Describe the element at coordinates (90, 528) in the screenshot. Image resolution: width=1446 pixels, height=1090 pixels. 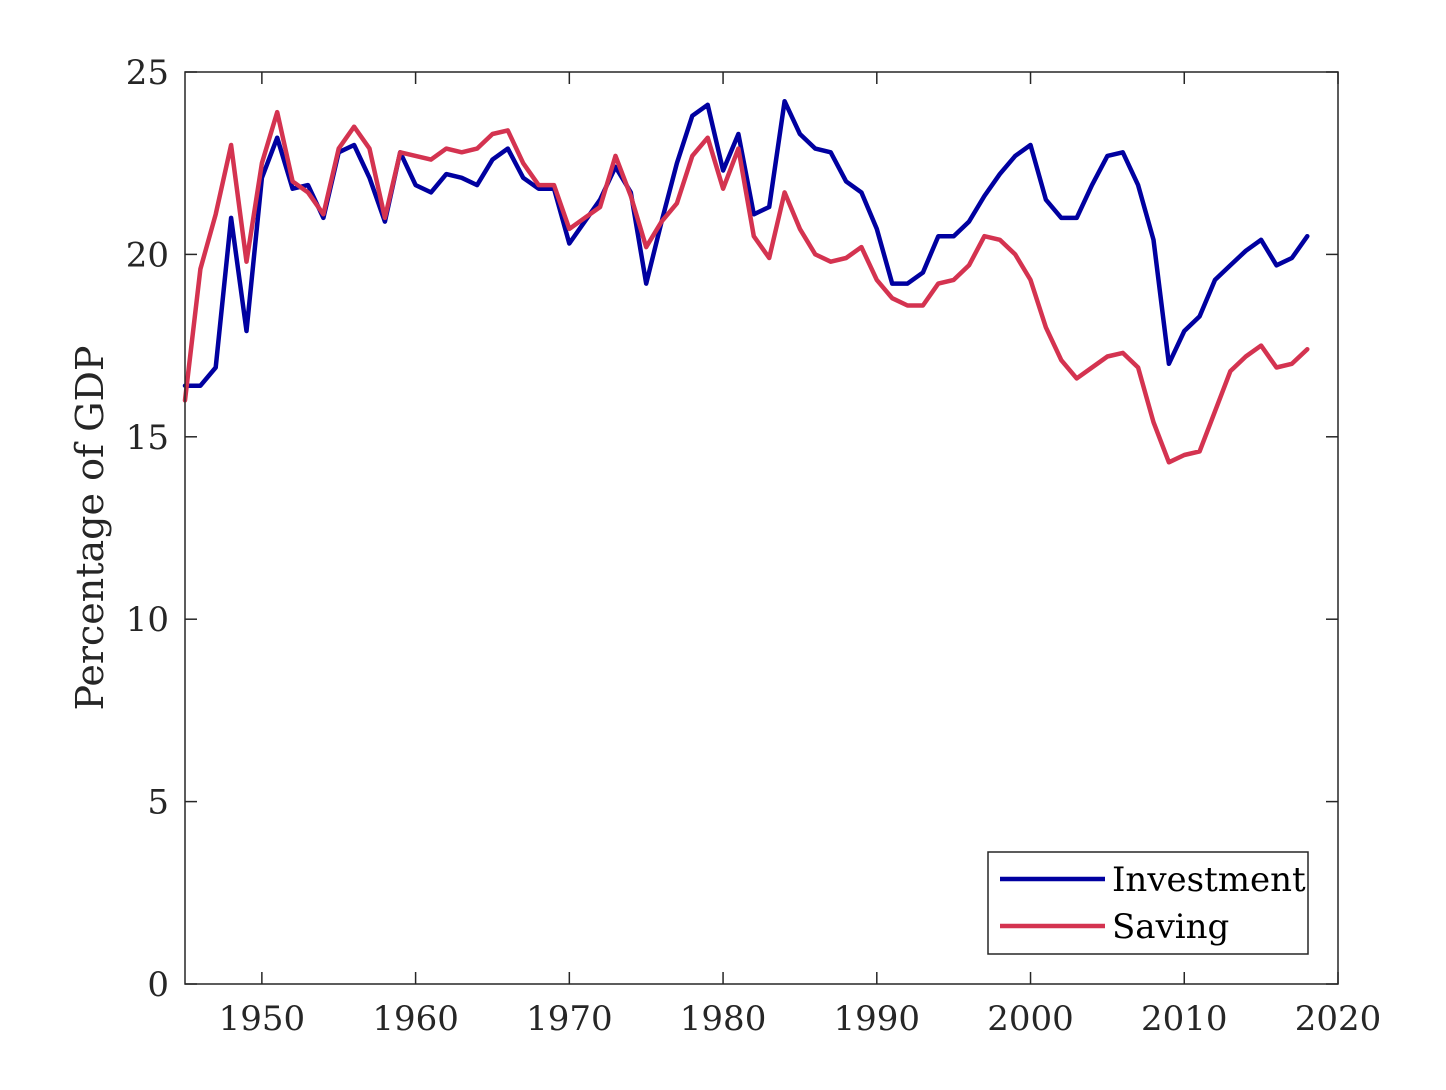
I see `y-axis-title: Percentage of GDP` at that location.